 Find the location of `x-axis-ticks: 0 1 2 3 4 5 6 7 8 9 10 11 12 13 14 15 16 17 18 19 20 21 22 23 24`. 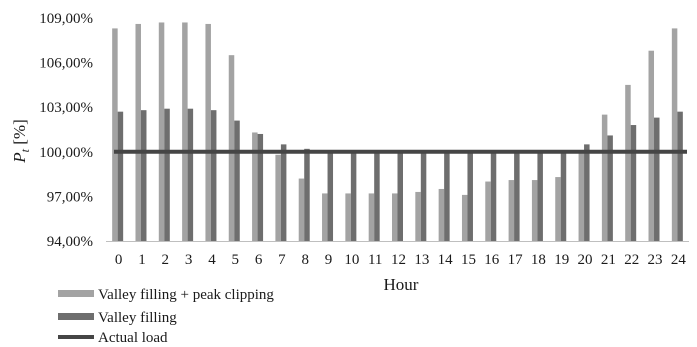

x-axis-ticks: 0 1 2 3 4 5 6 7 8 9 10 11 12 13 14 15 16 17 18 19 20 21 22 23 24 is located at coordinates (400, 260).